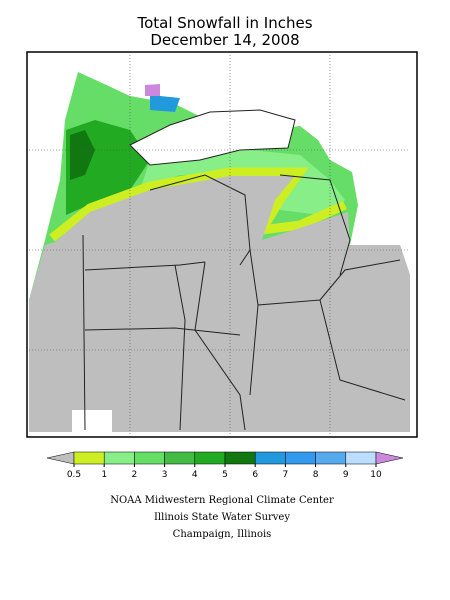 The height and width of the screenshot is (600, 450). Describe the element at coordinates (346, 475) in the screenshot. I see `legend-label: 9` at that location.